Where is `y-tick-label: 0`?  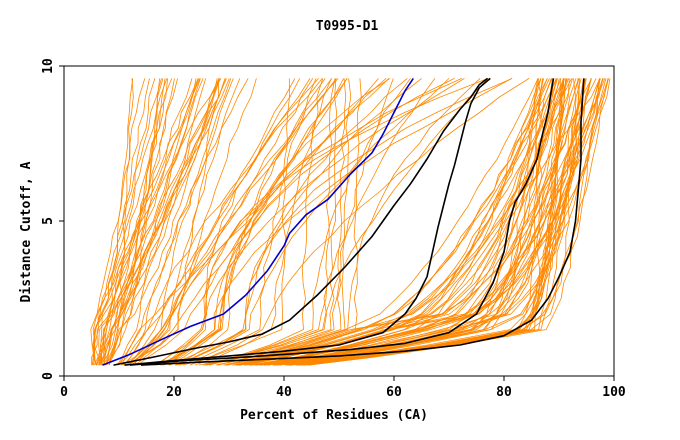
y-tick-label: 0 is located at coordinates (48, 376).